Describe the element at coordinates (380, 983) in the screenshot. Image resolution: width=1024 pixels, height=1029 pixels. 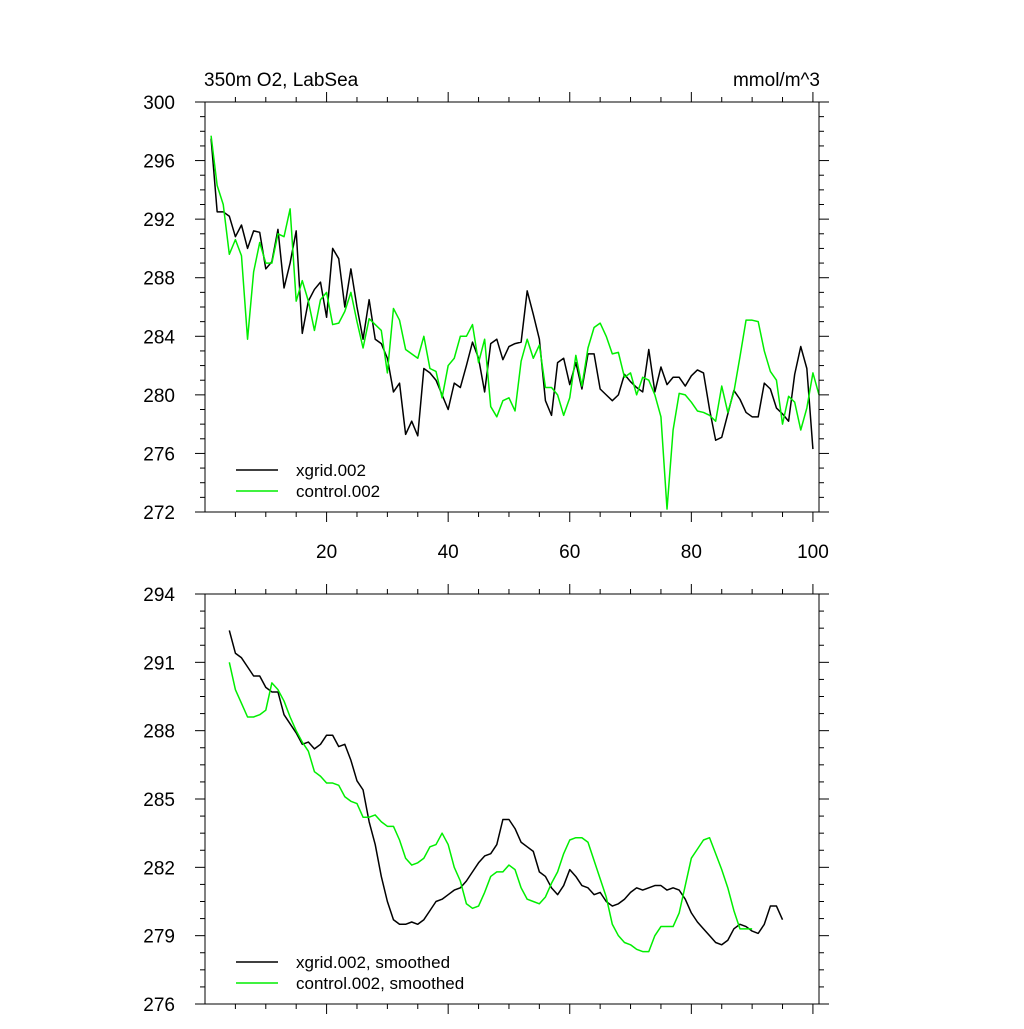
I see `legend-label-control-smoothed: control.002, smoothed` at that location.